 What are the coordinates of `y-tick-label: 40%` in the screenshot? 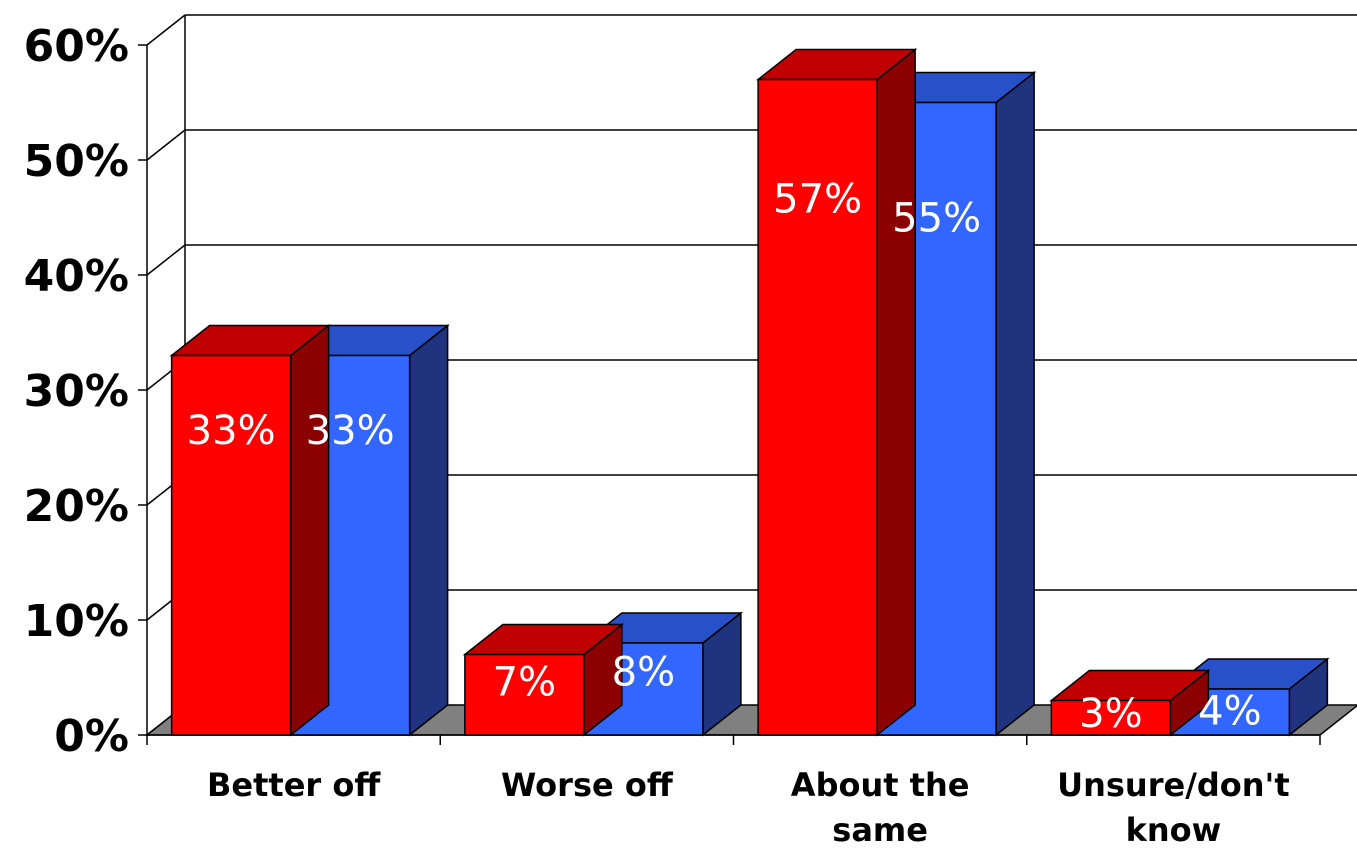 It's located at (76, 276).